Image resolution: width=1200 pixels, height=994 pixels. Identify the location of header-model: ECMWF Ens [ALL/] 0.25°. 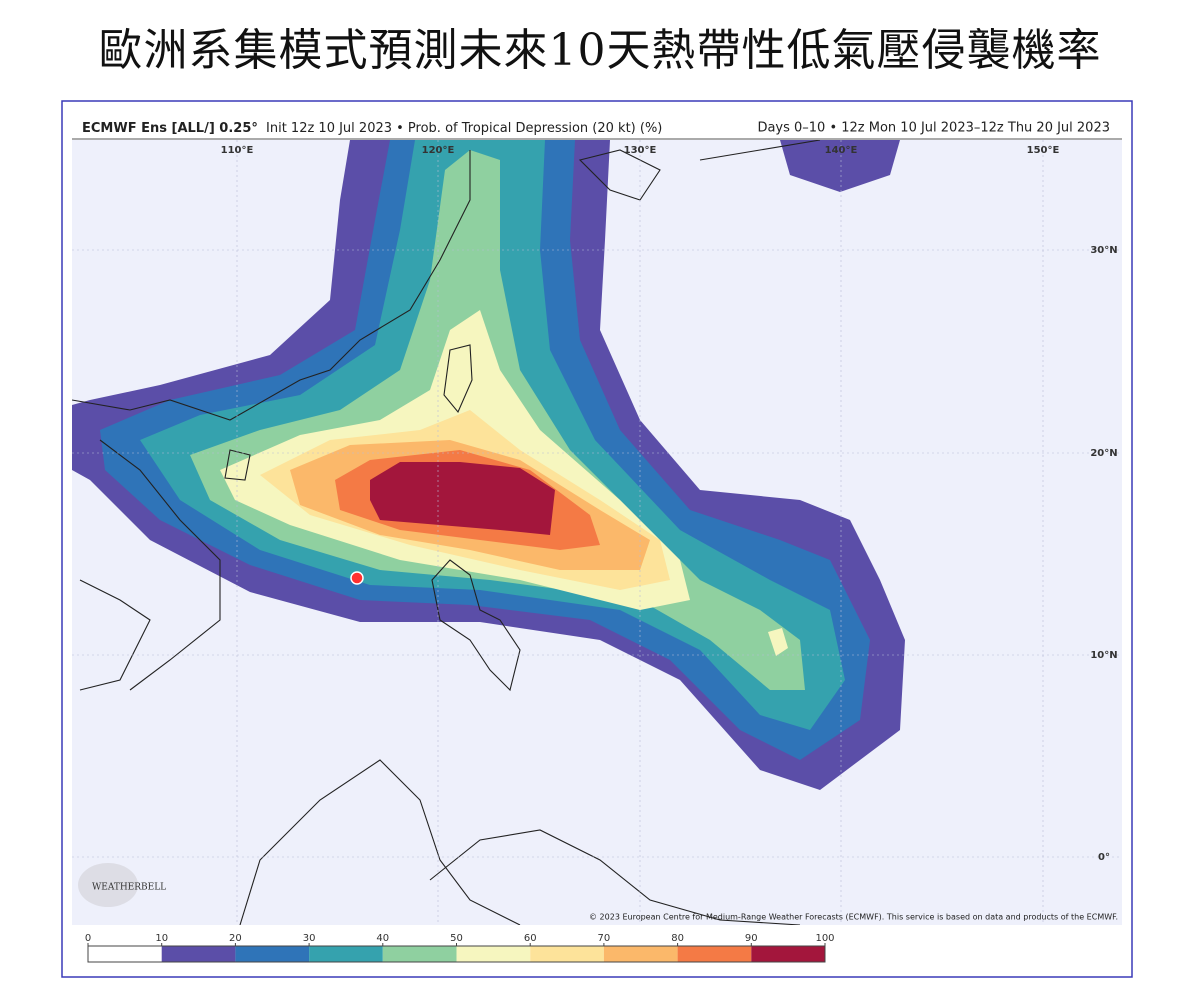
(170, 128).